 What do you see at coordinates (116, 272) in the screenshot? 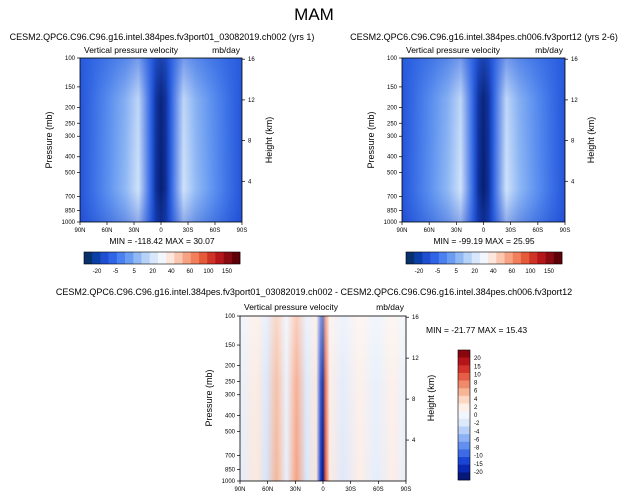
I see `panel-1-colorbar-label: -5` at bounding box center [116, 272].